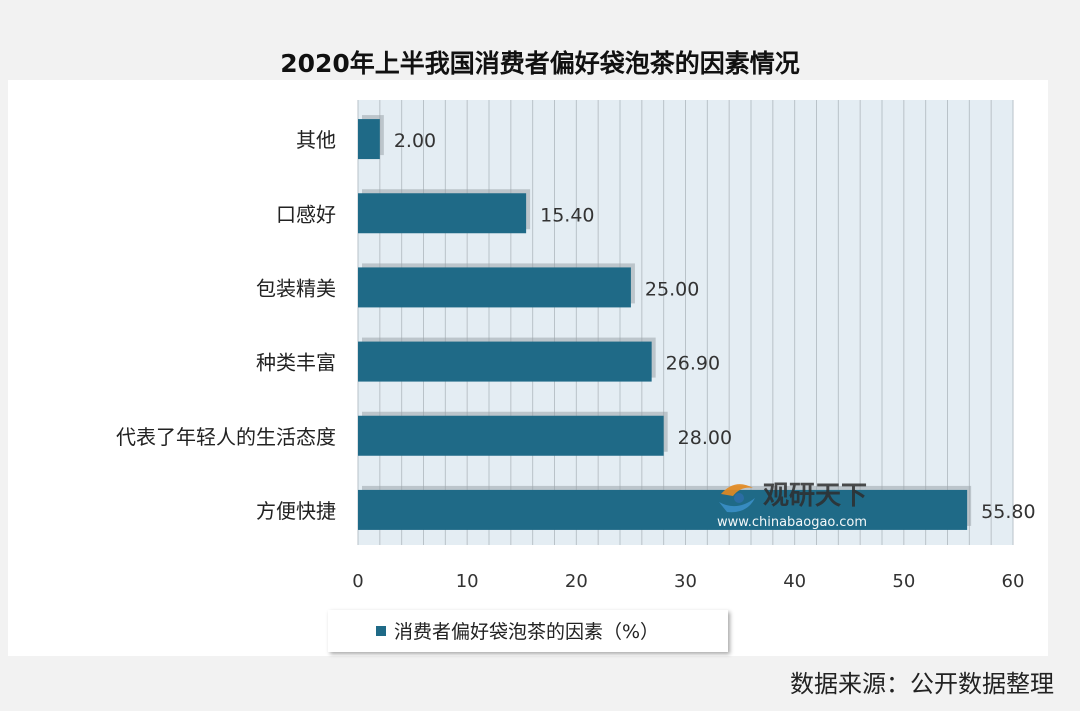 The height and width of the screenshot is (711, 1080). What do you see at coordinates (316, 140) in the screenshot?
I see `category-label: 其他` at bounding box center [316, 140].